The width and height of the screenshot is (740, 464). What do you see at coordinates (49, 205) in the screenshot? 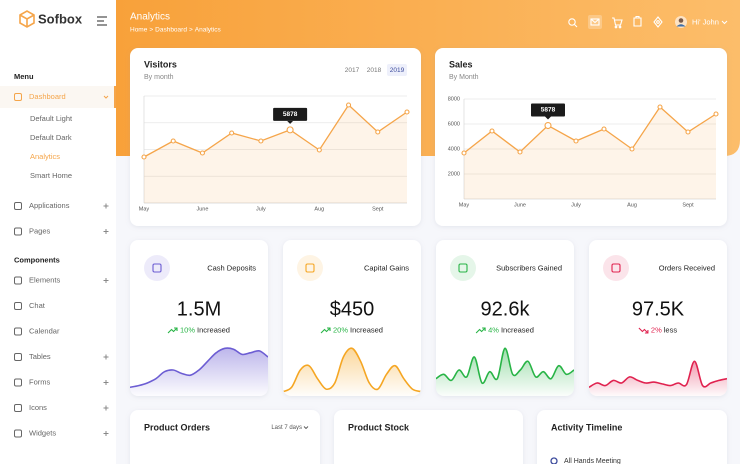
I see `menu-item: Applications` at bounding box center [49, 205].